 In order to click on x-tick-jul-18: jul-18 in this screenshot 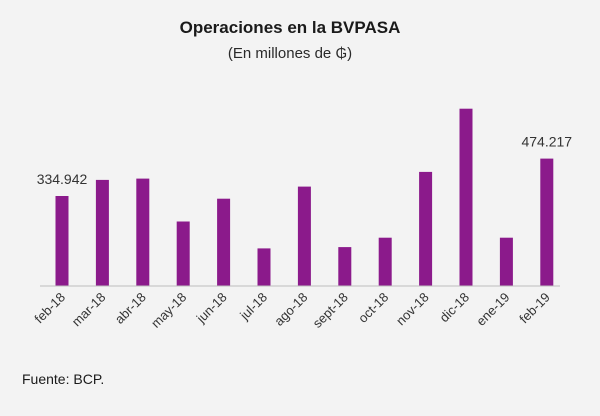, I will do `click(253, 307)`.